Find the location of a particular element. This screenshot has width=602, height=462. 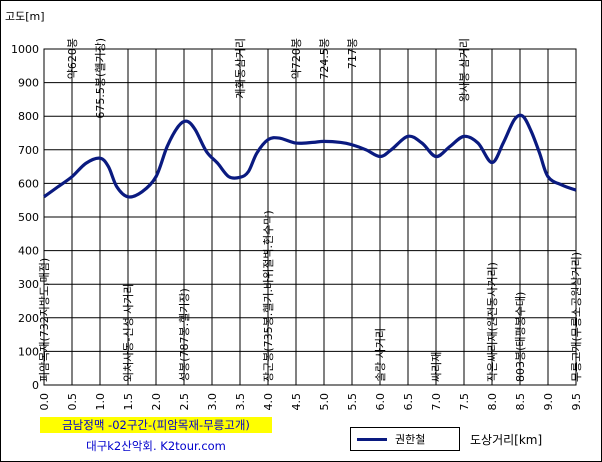

legend-label: 권한철 is located at coordinates (410, 439).